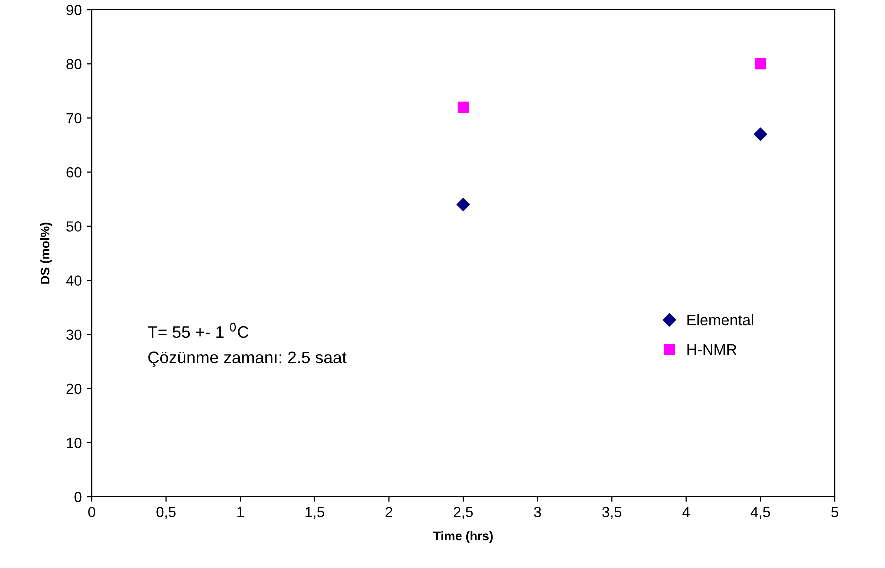 Image resolution: width=885 pixels, height=568 pixels. I want to click on y-tick-label: 10, so click(74, 443).